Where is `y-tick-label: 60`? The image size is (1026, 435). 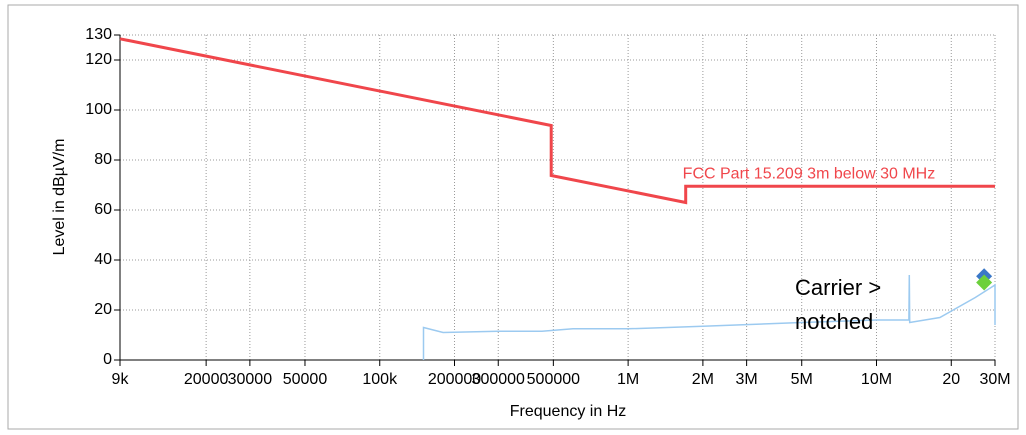
y-tick-label: 60 is located at coordinates (103, 209).